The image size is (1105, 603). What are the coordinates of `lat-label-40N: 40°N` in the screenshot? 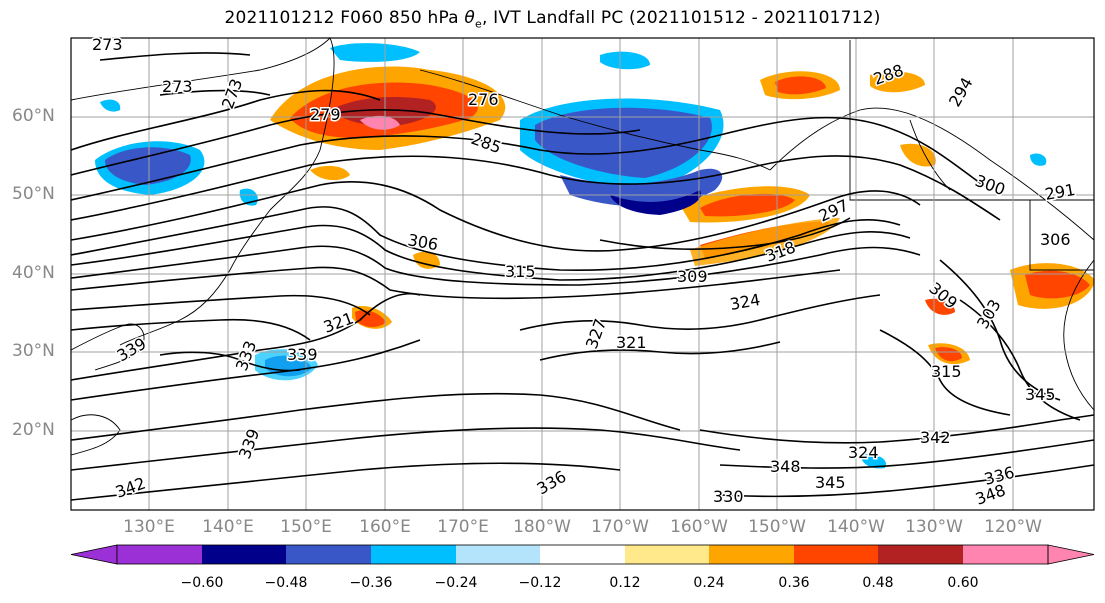 It's located at (33, 273).